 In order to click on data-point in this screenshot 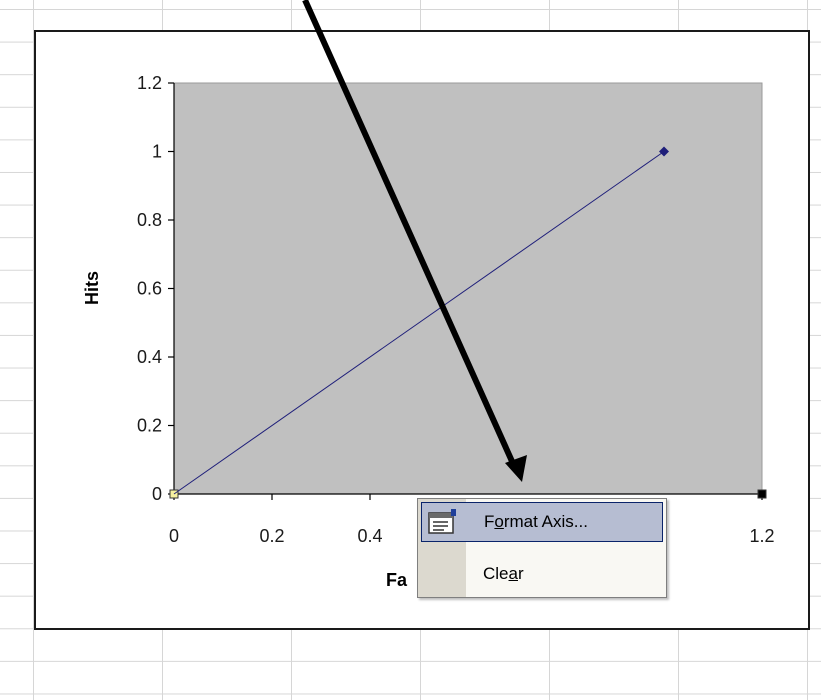, I will do `click(664, 151)`.